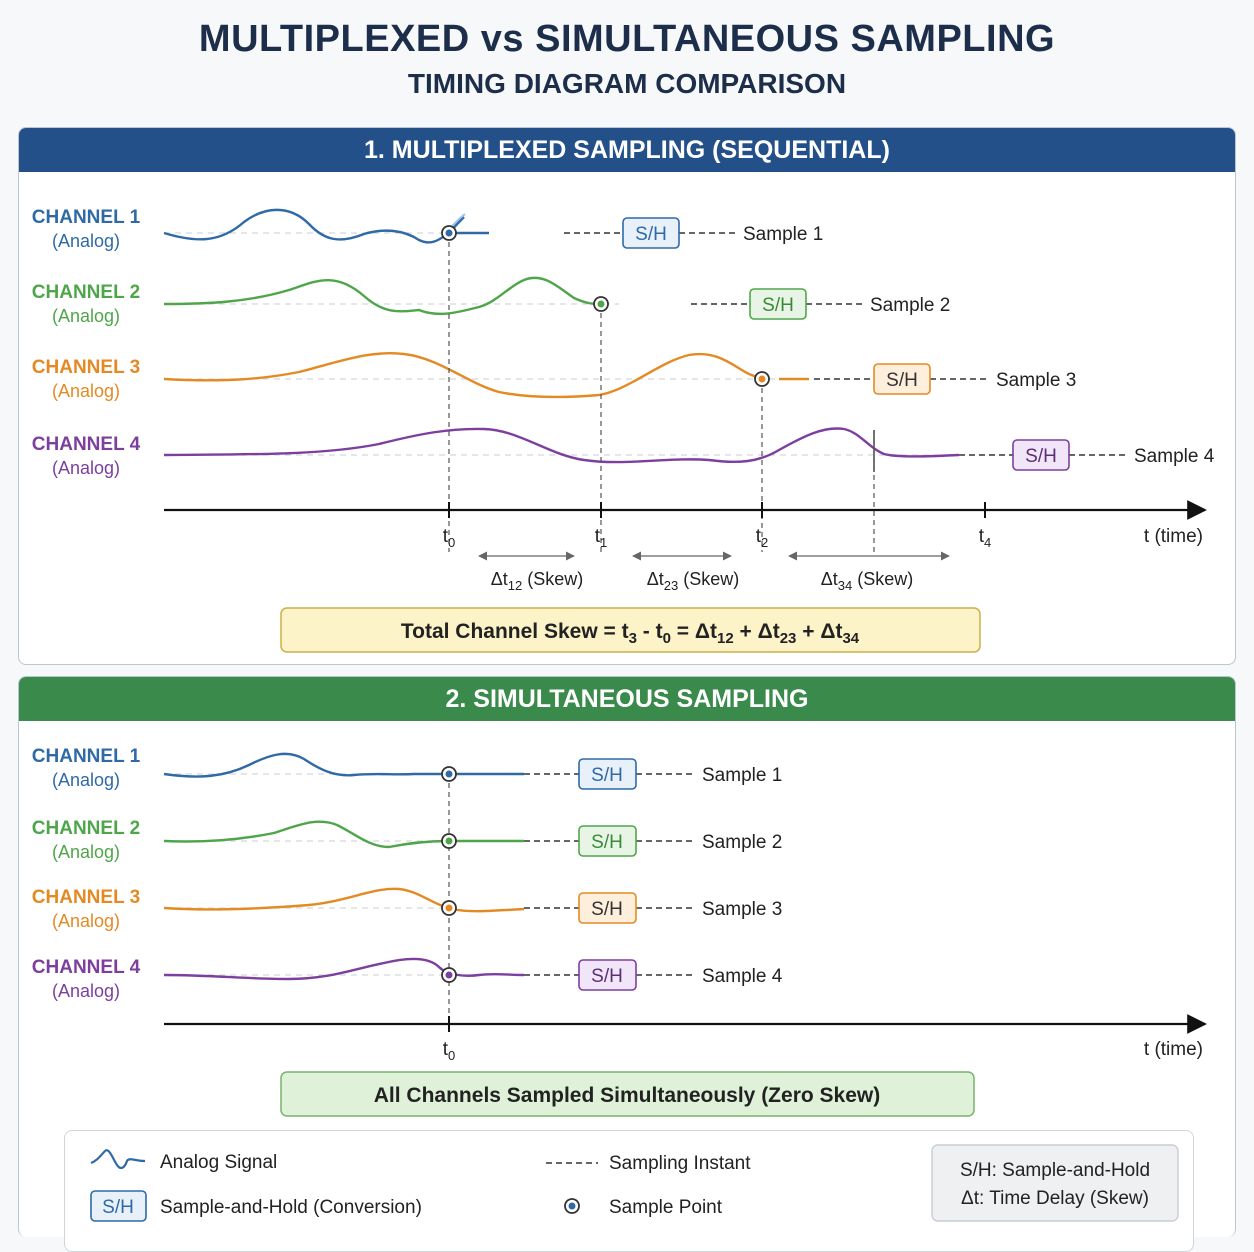 The height and width of the screenshot is (1252, 1254). I want to click on p2-tick-t0: t0, so click(449, 1051).